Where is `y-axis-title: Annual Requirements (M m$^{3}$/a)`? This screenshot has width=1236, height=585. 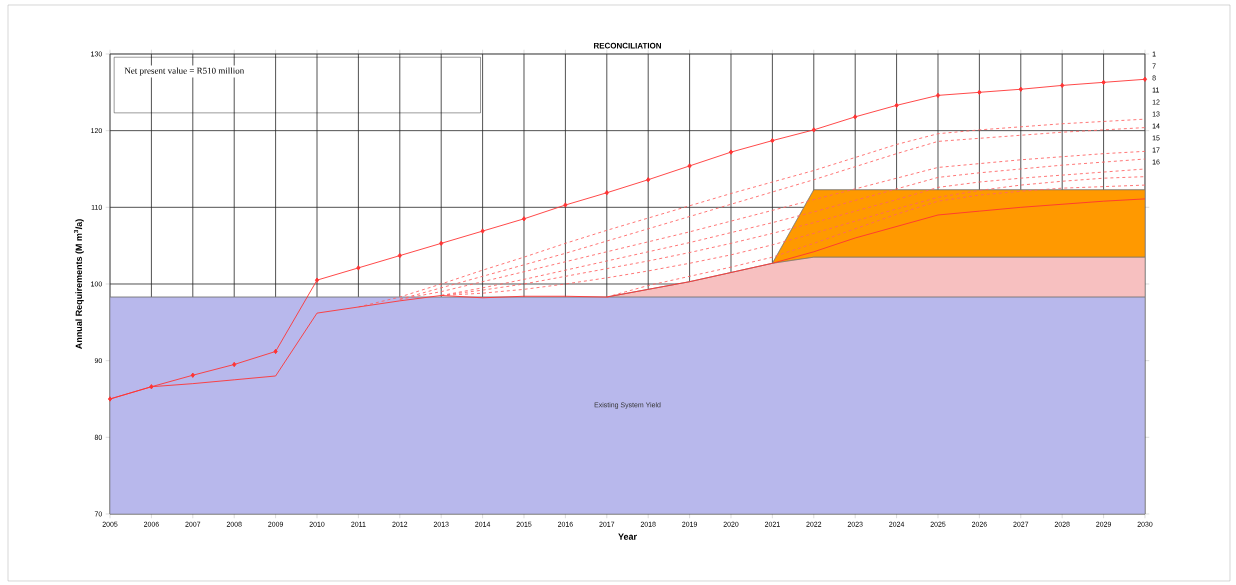 y-axis-title: Annual Requirements (M m$^{3}$/a) is located at coordinates (78, 284).